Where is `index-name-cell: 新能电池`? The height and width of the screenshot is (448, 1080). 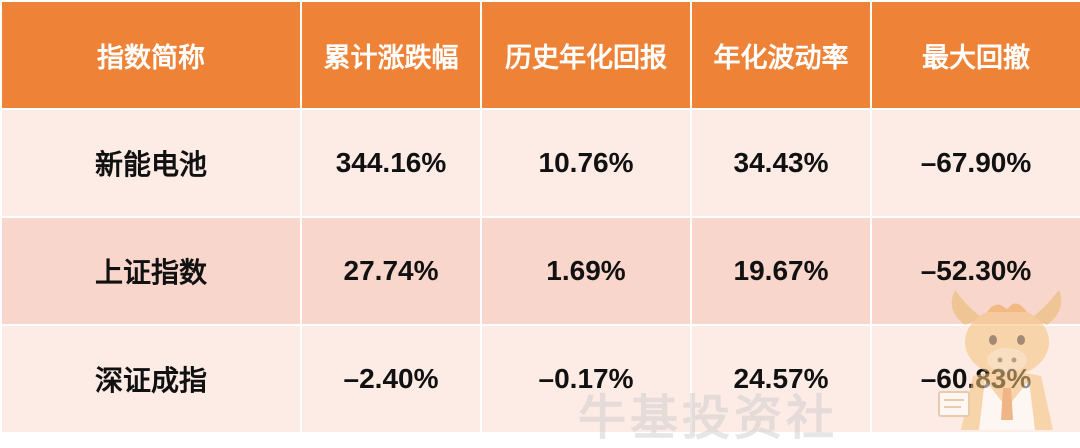
index-name-cell: 新能电池 is located at coordinates (151, 163).